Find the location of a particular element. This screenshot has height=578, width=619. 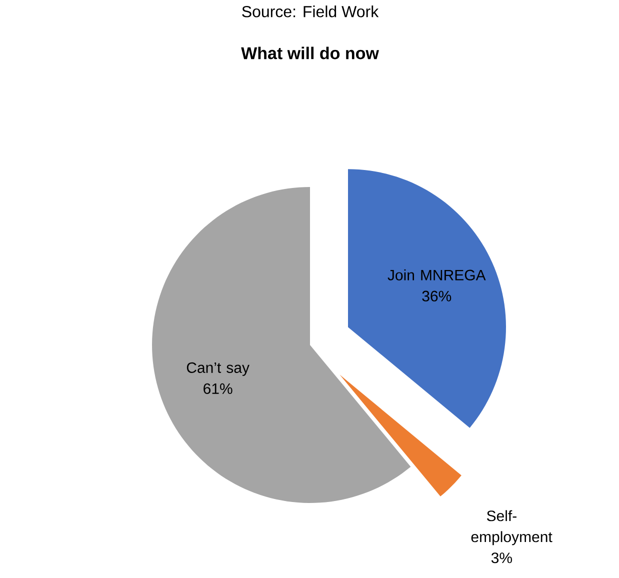

data-label: 61% is located at coordinates (218, 388).